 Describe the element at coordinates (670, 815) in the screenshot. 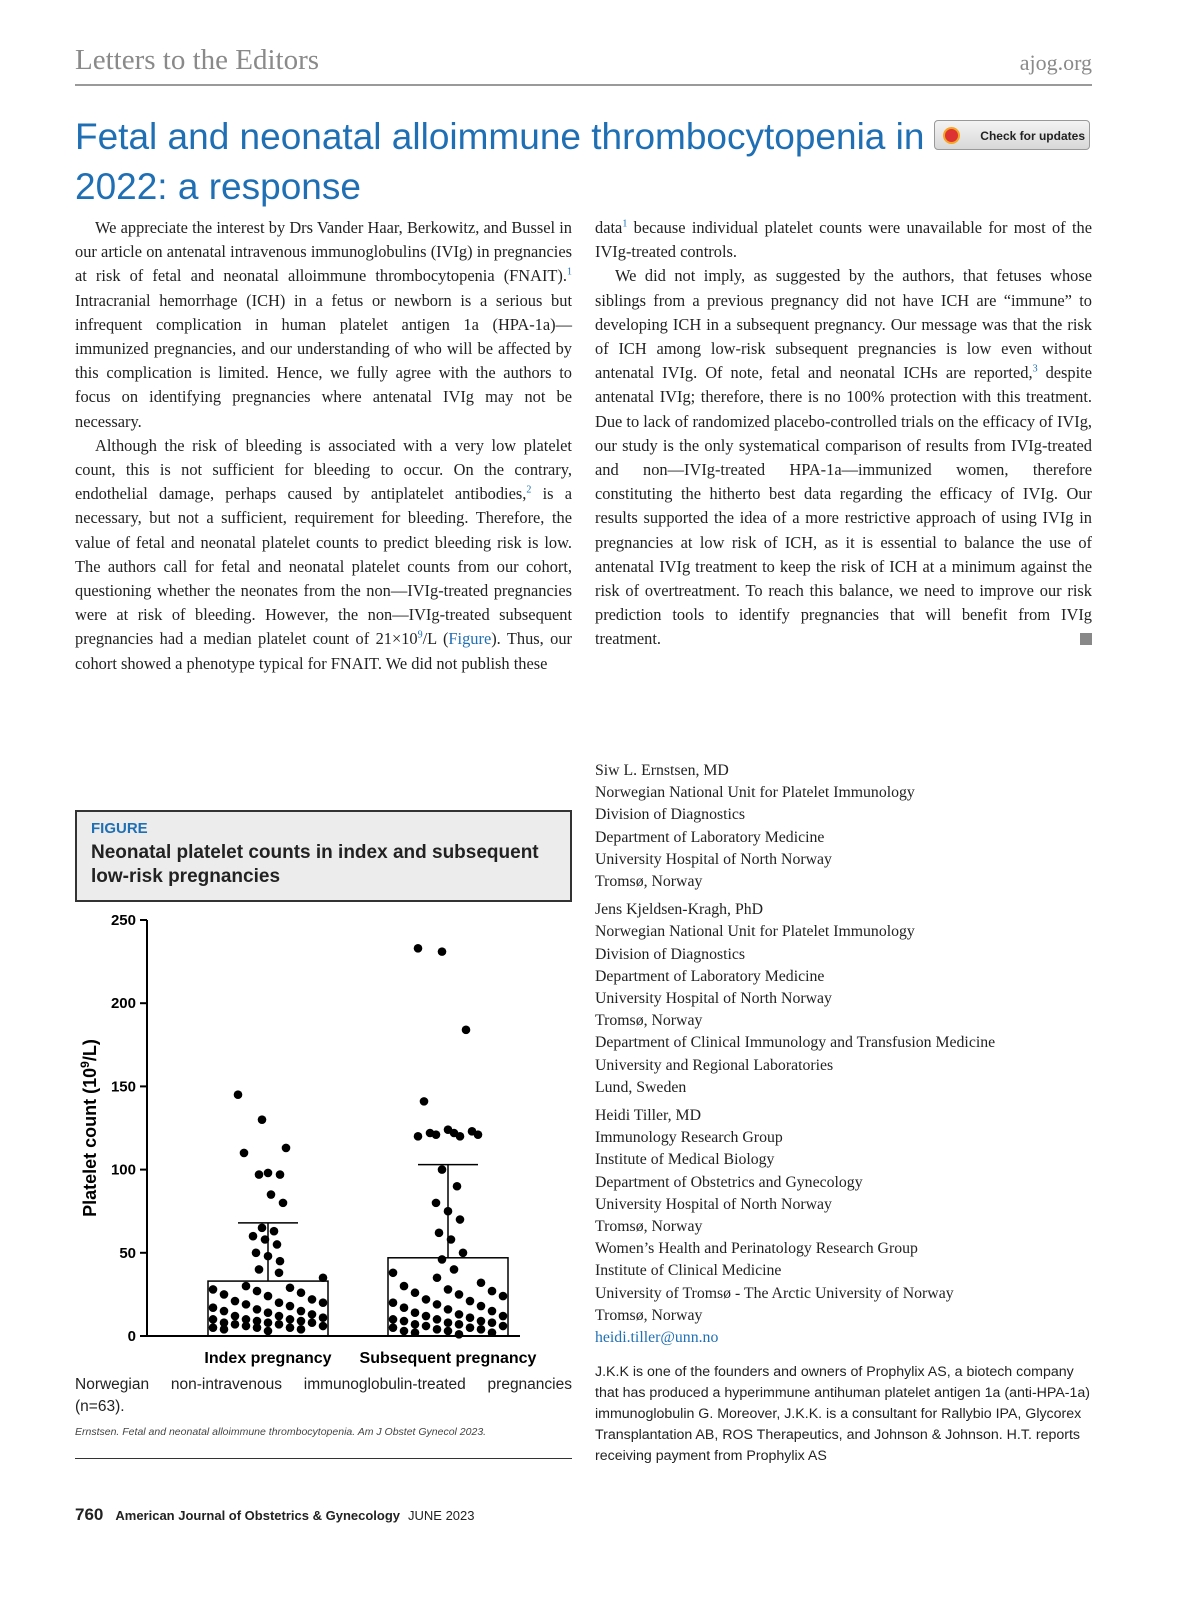

I see `affiliation: Division of Diagnostics` at that location.